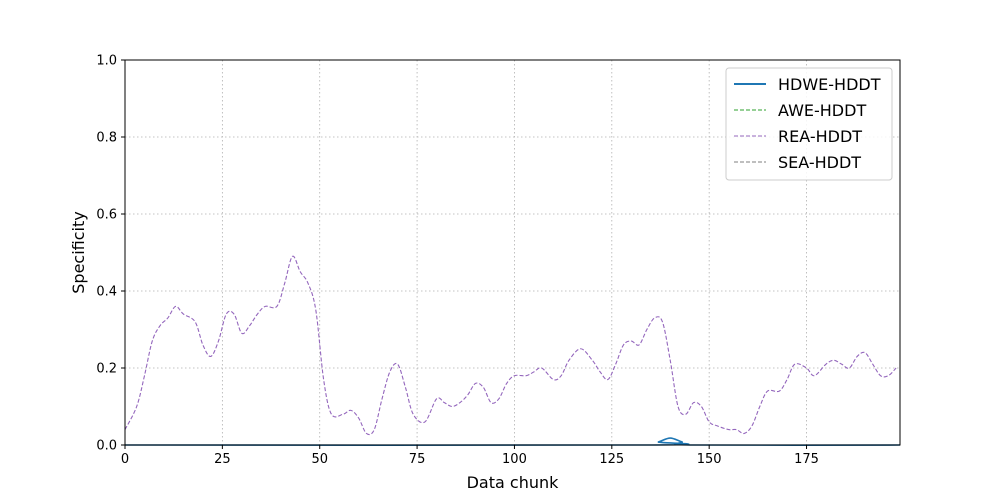 This screenshot has height=500, width=1000. I want to click on x-tick-label: 25, so click(222, 459).